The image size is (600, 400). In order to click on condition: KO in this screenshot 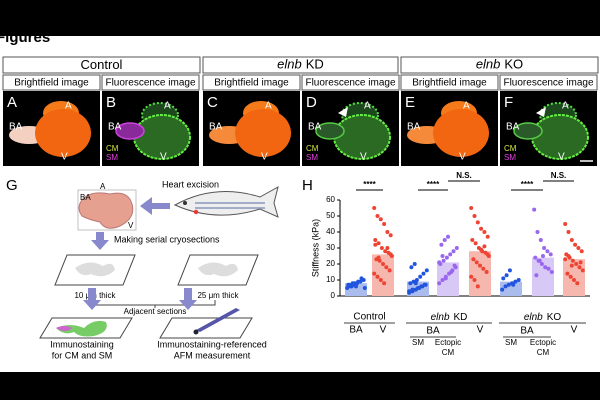, I will do `click(554, 317)`.